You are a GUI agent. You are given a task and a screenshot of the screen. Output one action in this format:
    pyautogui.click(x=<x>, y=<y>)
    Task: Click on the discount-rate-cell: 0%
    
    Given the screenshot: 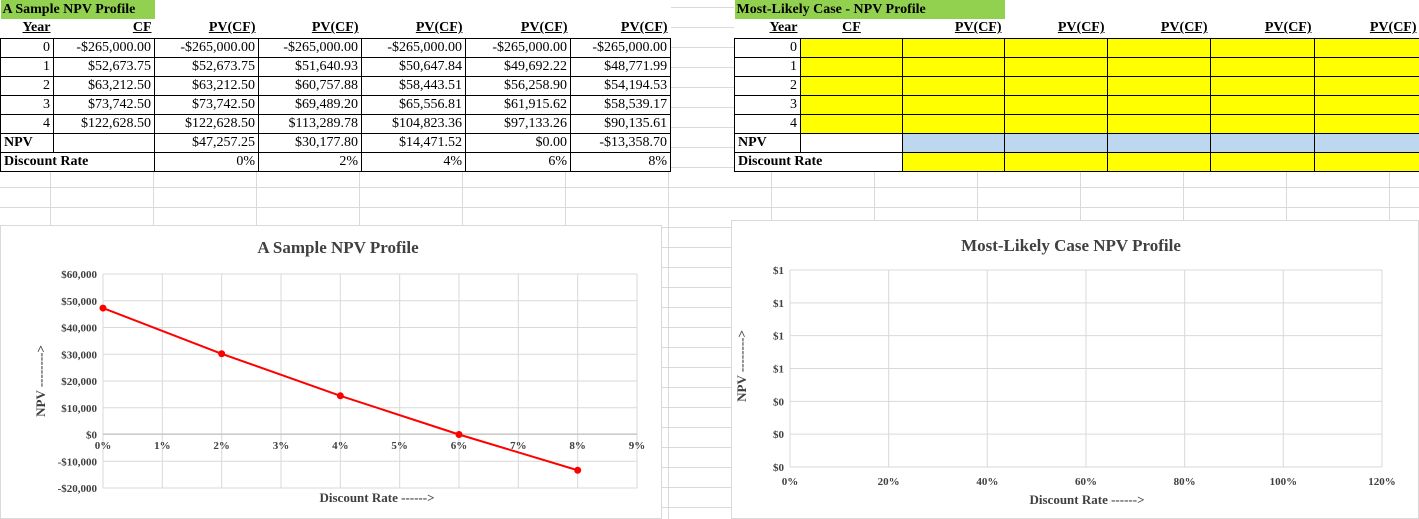 What is the action you would take?
    pyautogui.click(x=206, y=161)
    